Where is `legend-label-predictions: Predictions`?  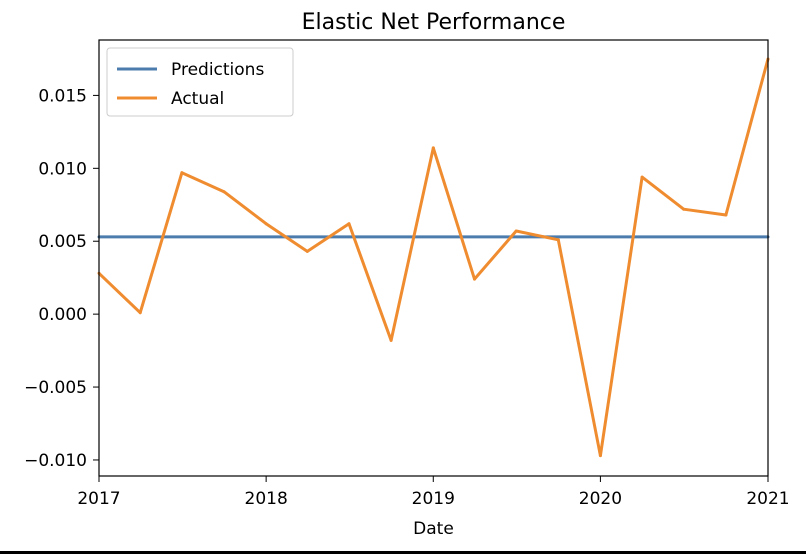 legend-label-predictions: Predictions is located at coordinates (217, 70).